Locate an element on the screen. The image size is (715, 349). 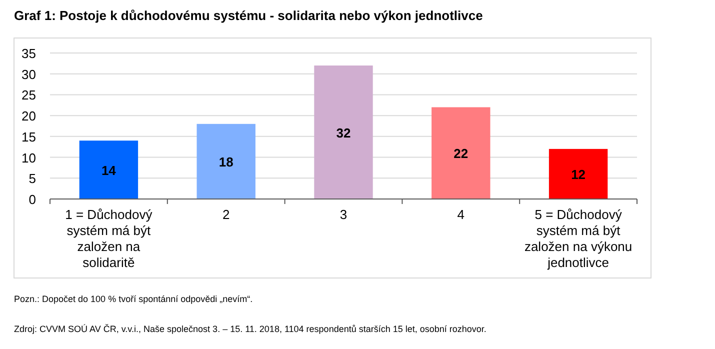
data-label: 12 is located at coordinates (578, 174).